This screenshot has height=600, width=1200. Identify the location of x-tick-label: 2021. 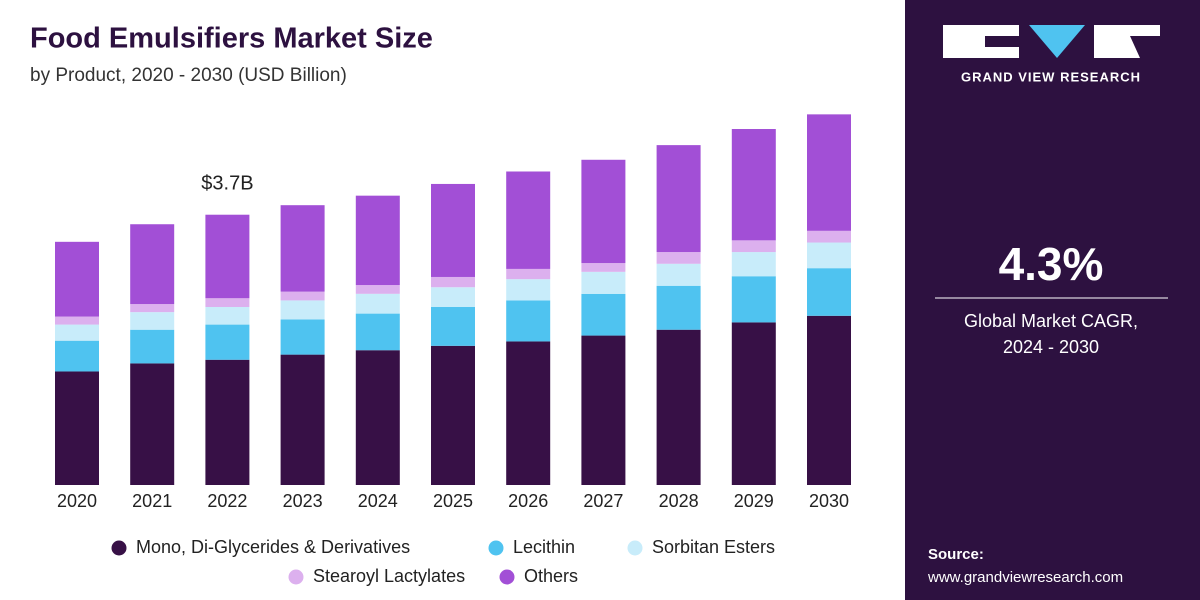
(152, 501).